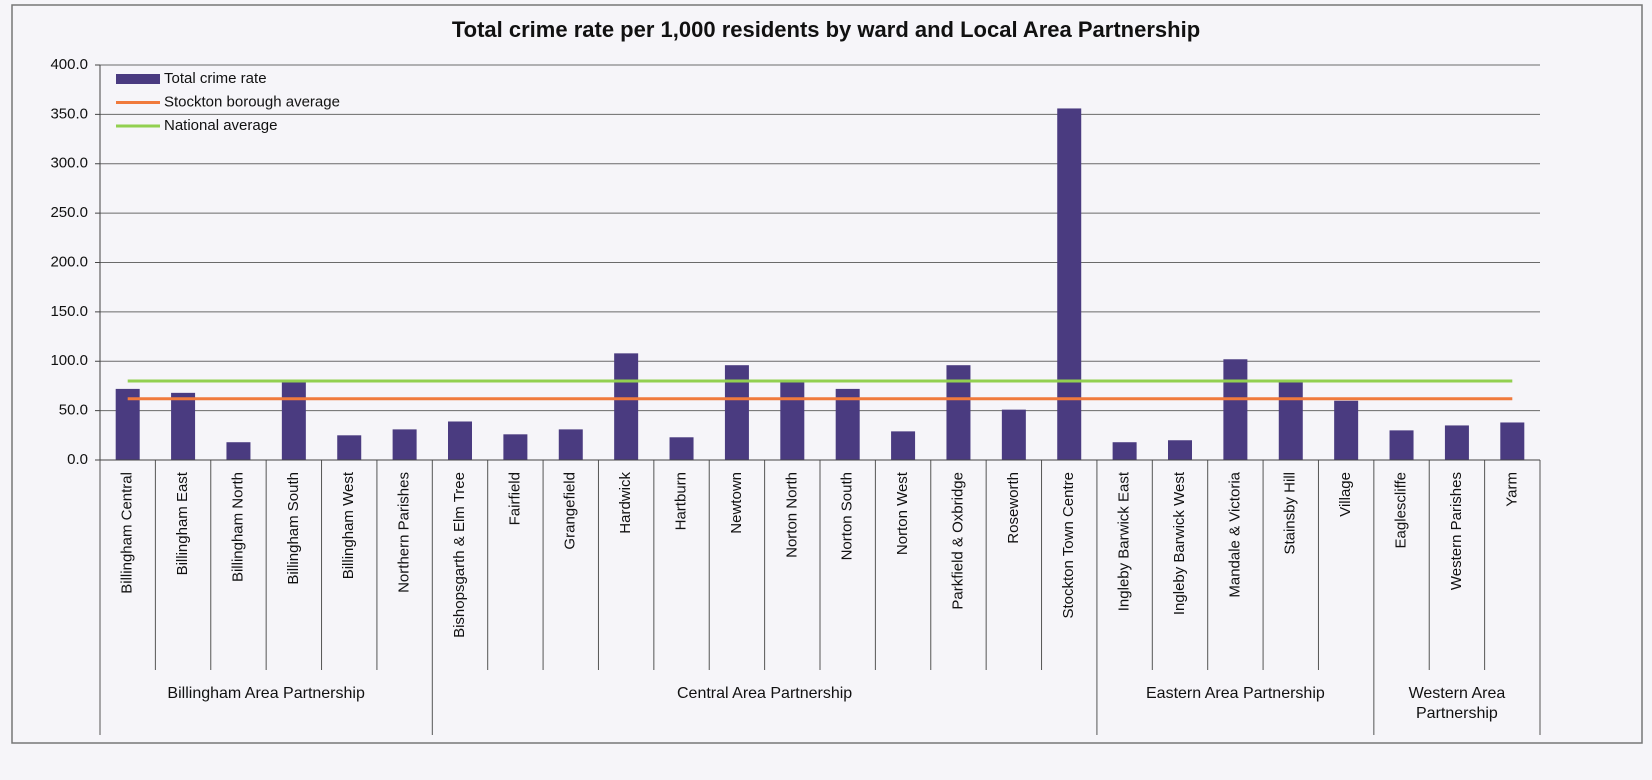 The height and width of the screenshot is (780, 1652). I want to click on y-tick-label: 50.0, so click(73, 410).